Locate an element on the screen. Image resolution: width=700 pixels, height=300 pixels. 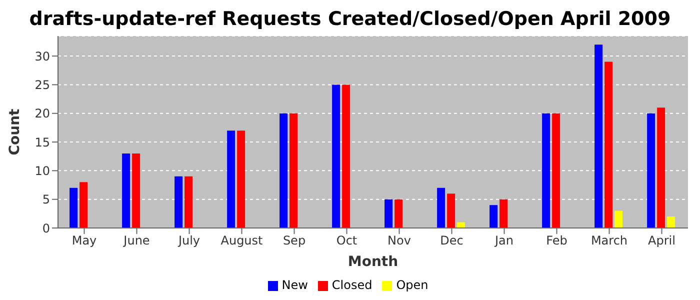
x-tick-label: March is located at coordinates (609, 241).